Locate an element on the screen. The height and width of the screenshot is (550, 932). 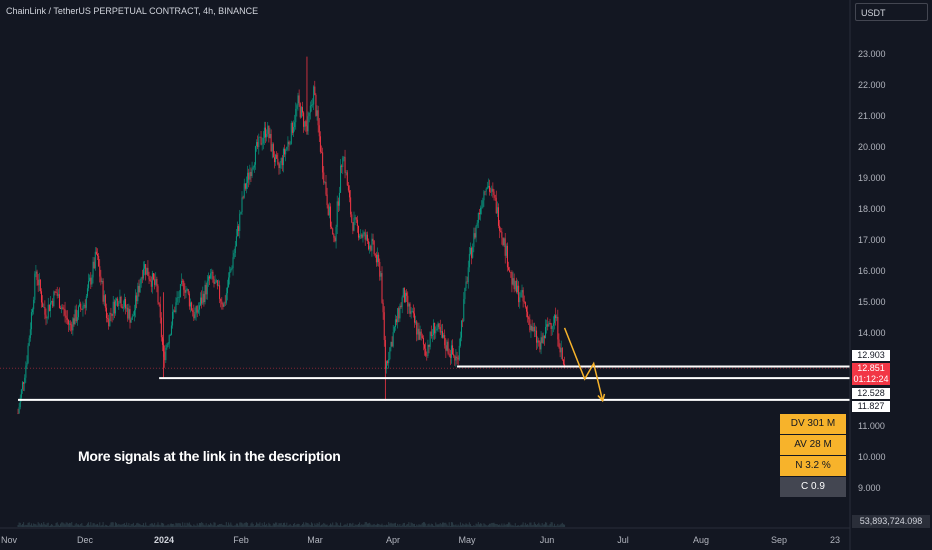
currency-selector: USDT is located at coordinates (891, 12).